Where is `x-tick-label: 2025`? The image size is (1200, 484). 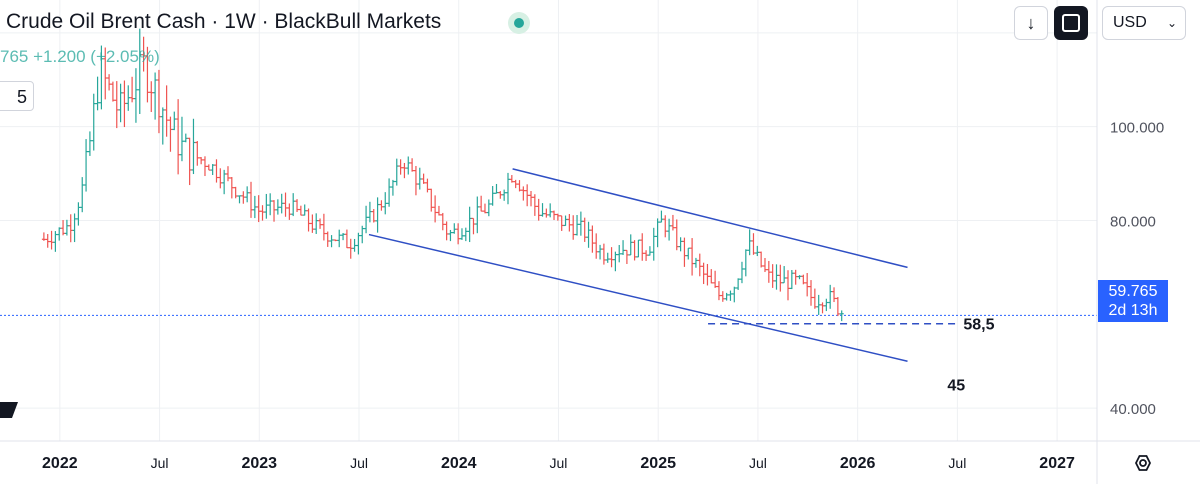
x-tick-label: 2025 is located at coordinates (658, 463).